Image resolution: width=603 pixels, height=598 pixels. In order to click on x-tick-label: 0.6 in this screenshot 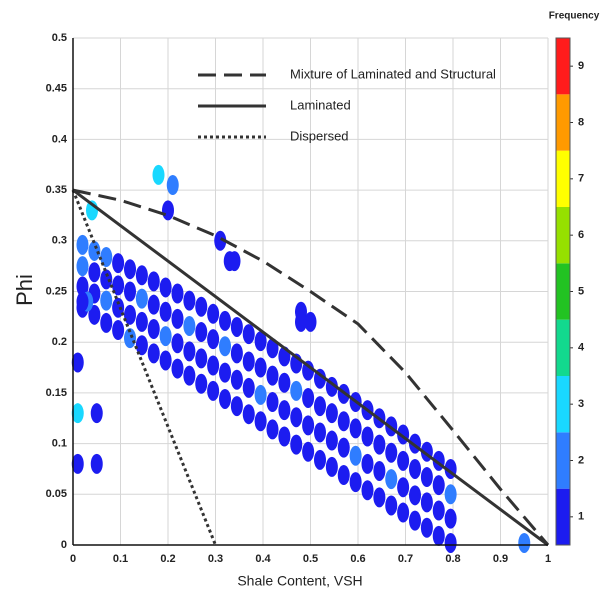, I will do `click(357, 559)`.